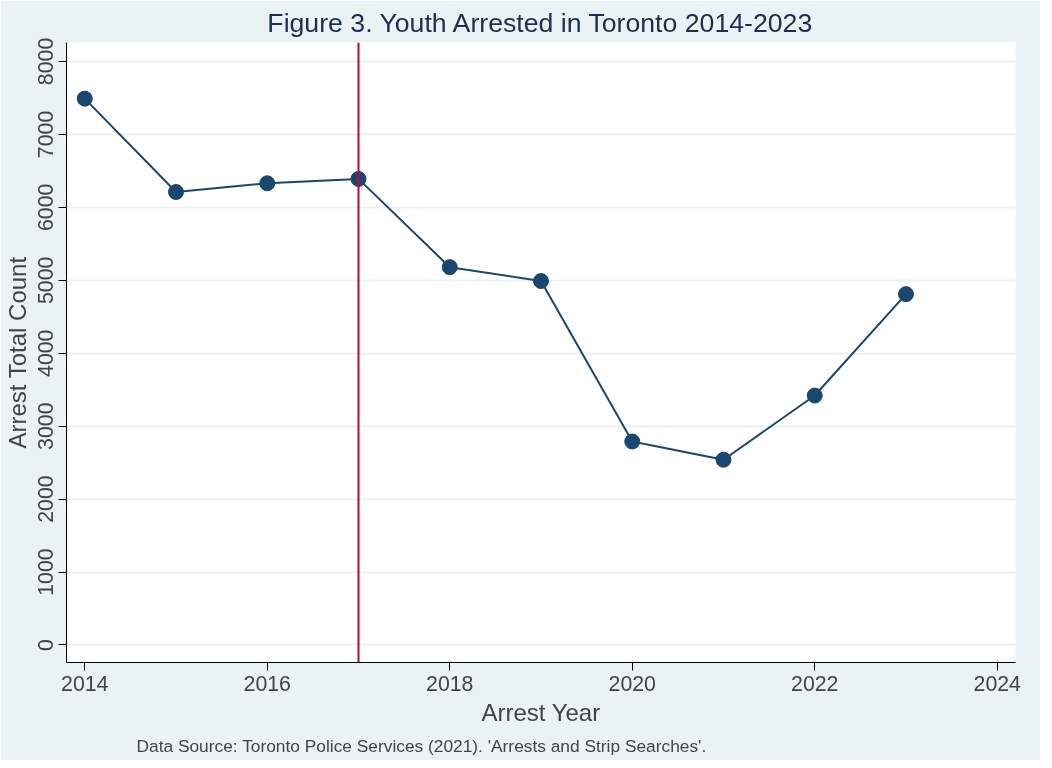  What do you see at coordinates (46, 61) in the screenshot?
I see `y-tick-label: 8000` at bounding box center [46, 61].